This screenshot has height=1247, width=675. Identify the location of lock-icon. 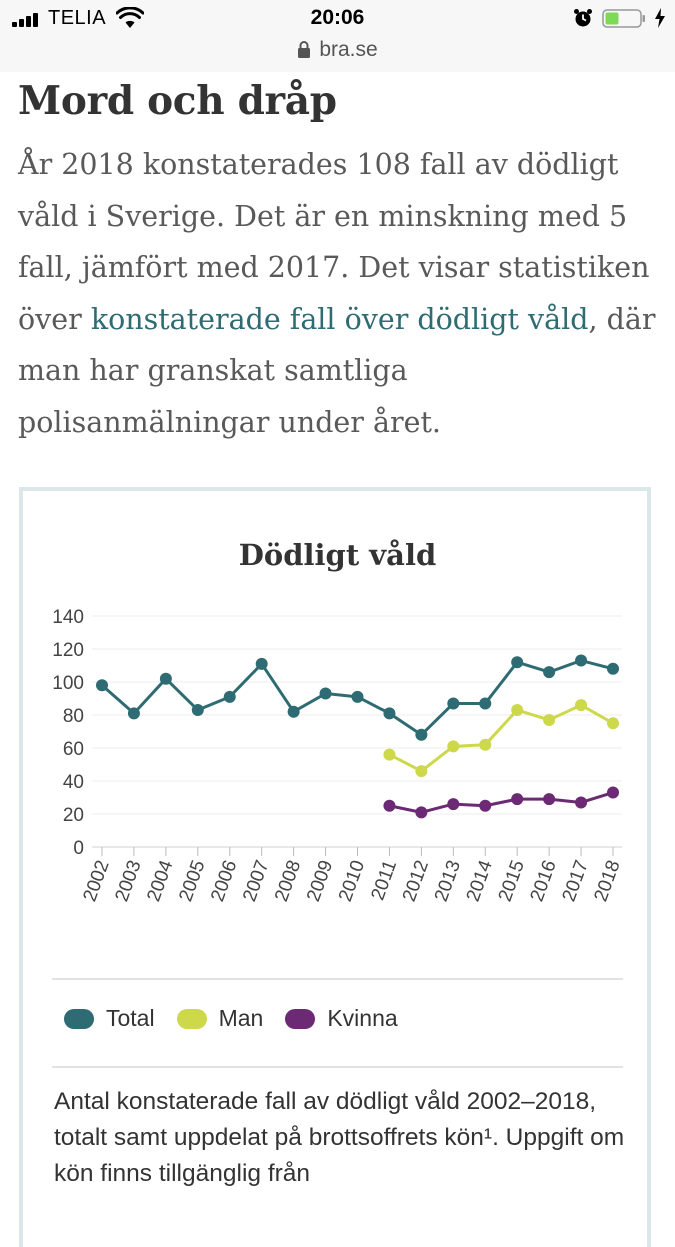
(304, 49).